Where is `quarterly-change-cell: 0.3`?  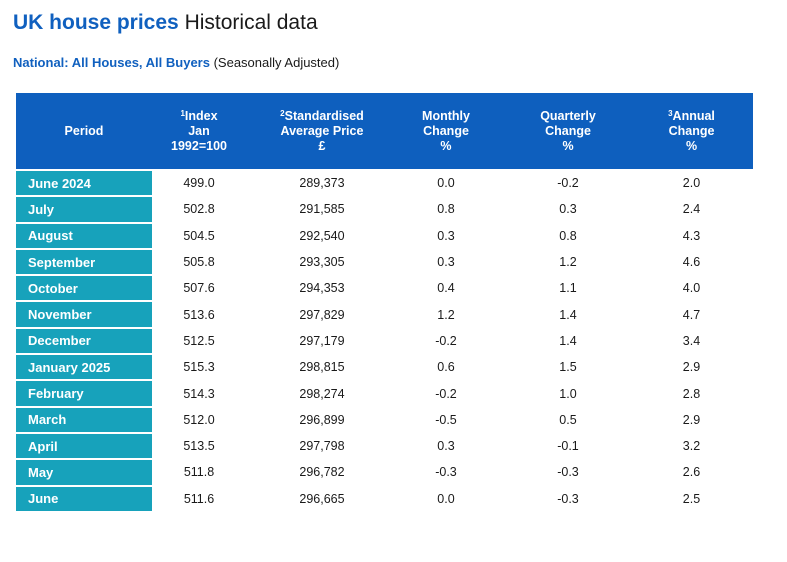 quarterly-change-cell: 0.3 is located at coordinates (568, 209).